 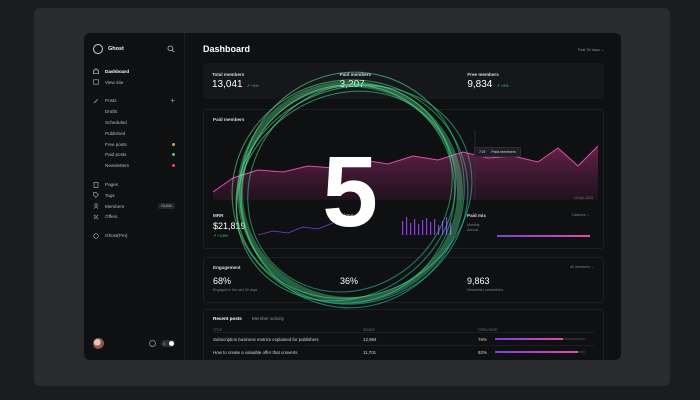 What do you see at coordinates (111, 112) in the screenshot?
I see `sidebar-item-label: Drafts` at bounding box center [111, 112].